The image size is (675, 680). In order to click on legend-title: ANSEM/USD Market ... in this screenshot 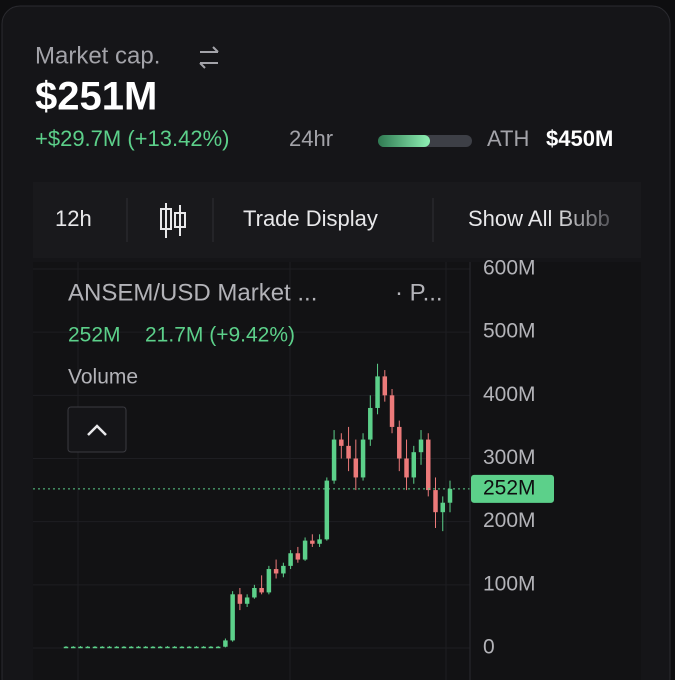, I will do `click(192, 292)`.